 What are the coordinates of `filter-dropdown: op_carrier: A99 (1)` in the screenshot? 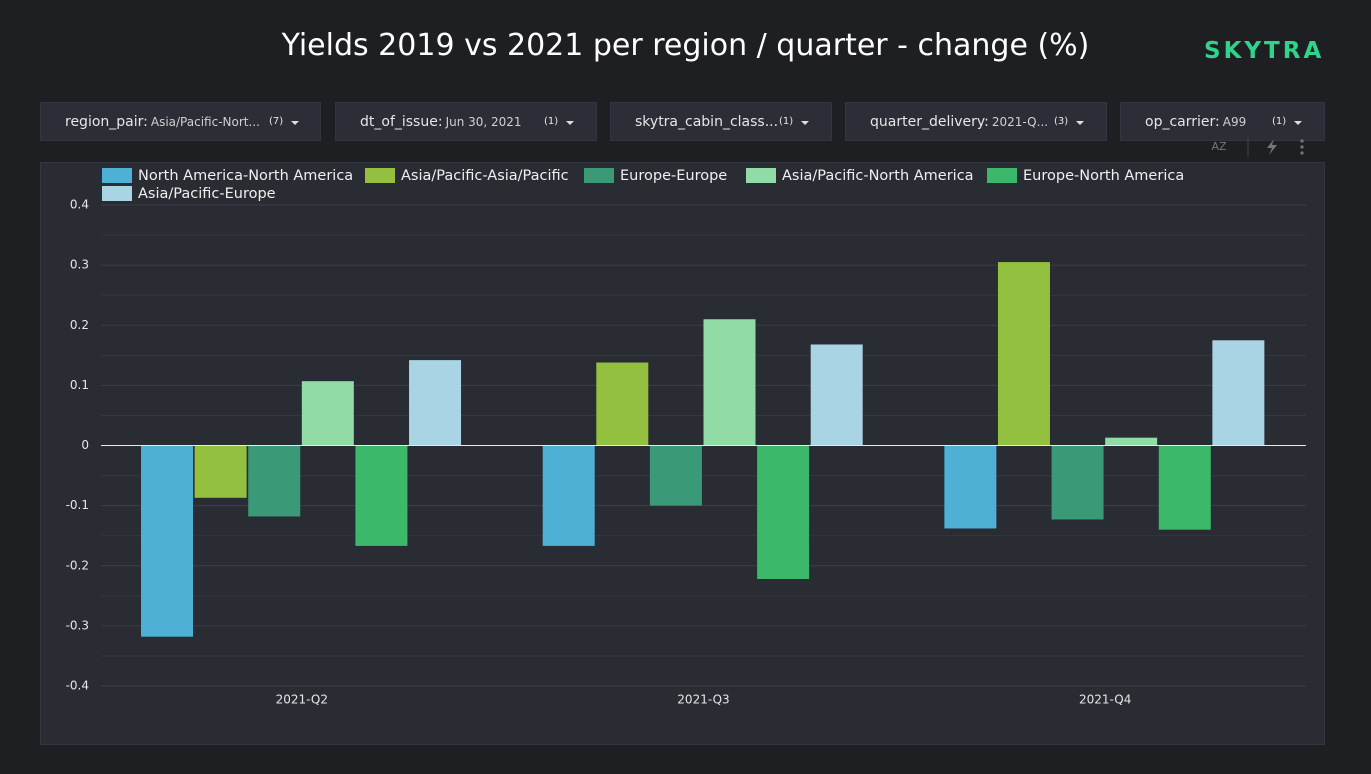 It's located at (1222, 121).